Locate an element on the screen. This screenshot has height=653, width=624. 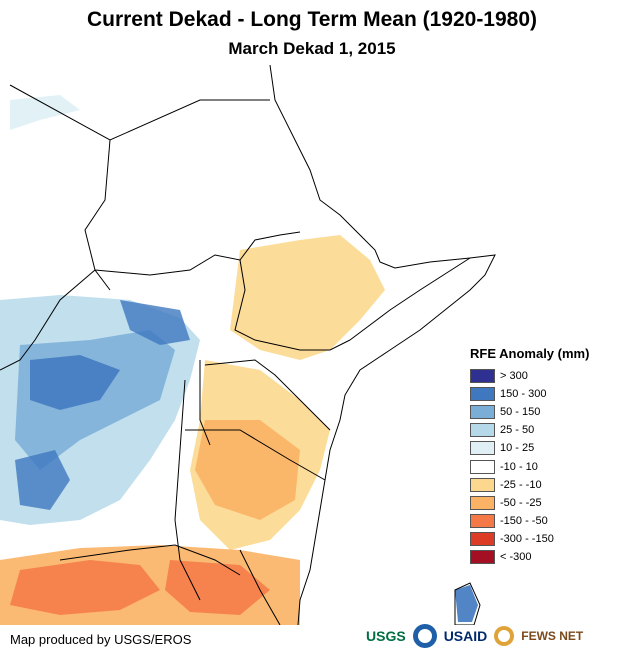
somalia-border is located at coordinates (410, 299).